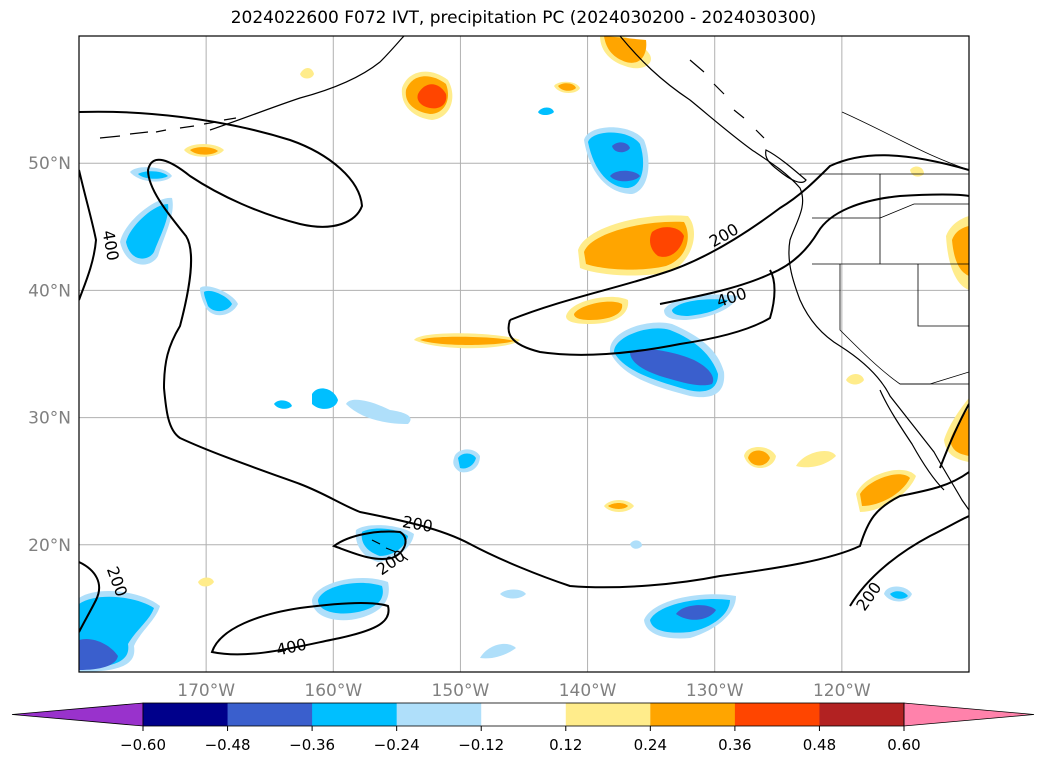 This screenshot has width=1047, height=765. I want to click on ivt-contour-label: 200, so click(868, 596).